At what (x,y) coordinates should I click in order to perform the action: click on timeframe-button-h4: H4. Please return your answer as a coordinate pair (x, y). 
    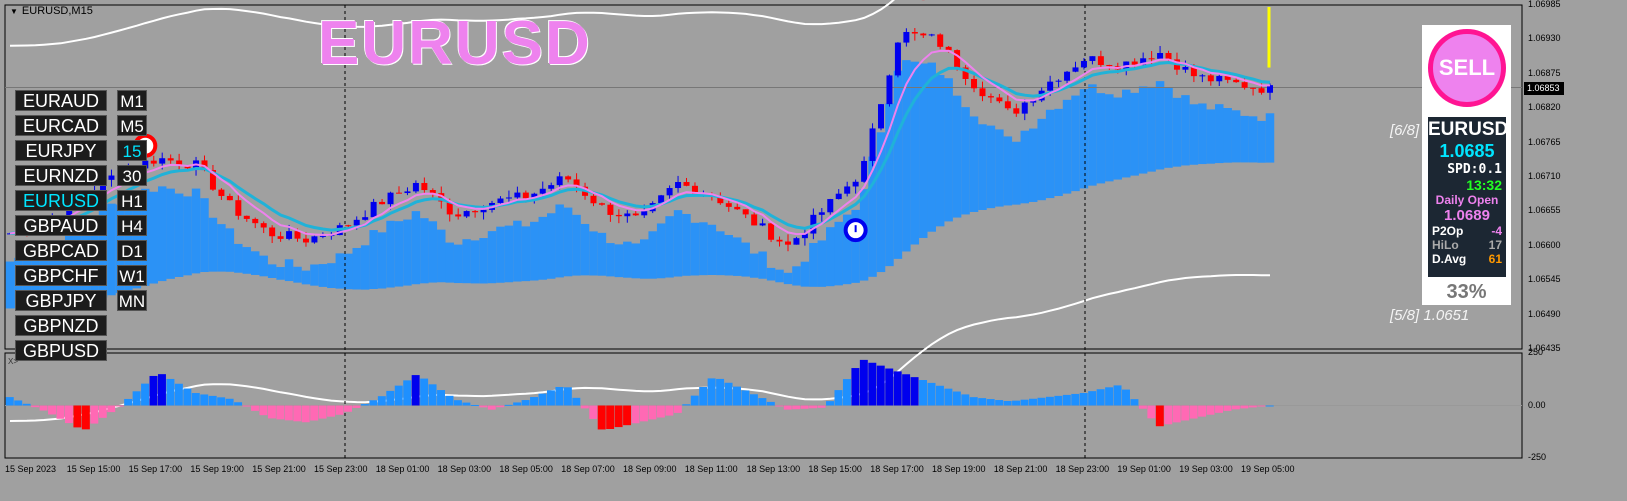
    Looking at the image, I should click on (132, 225).